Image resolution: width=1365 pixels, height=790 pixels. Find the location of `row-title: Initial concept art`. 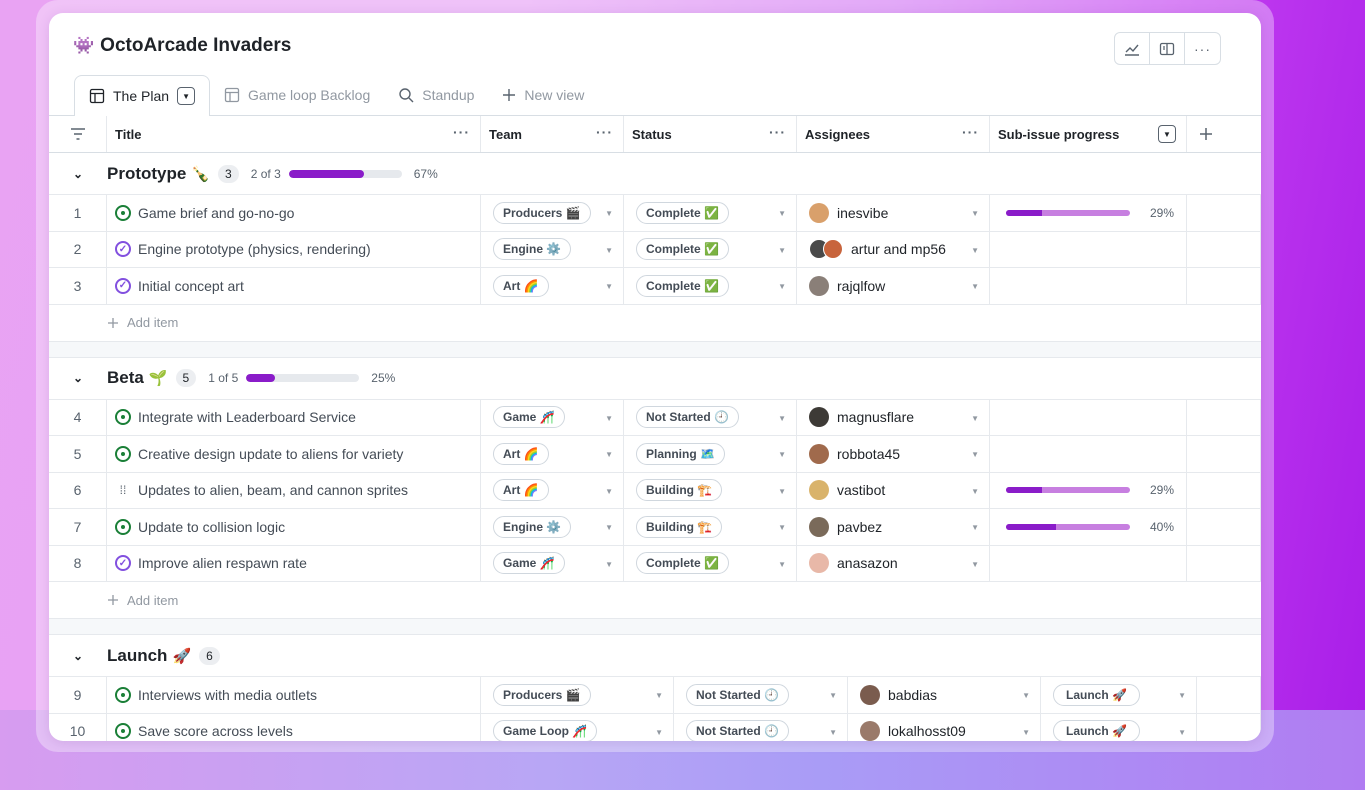

row-title: Initial concept art is located at coordinates (191, 285).